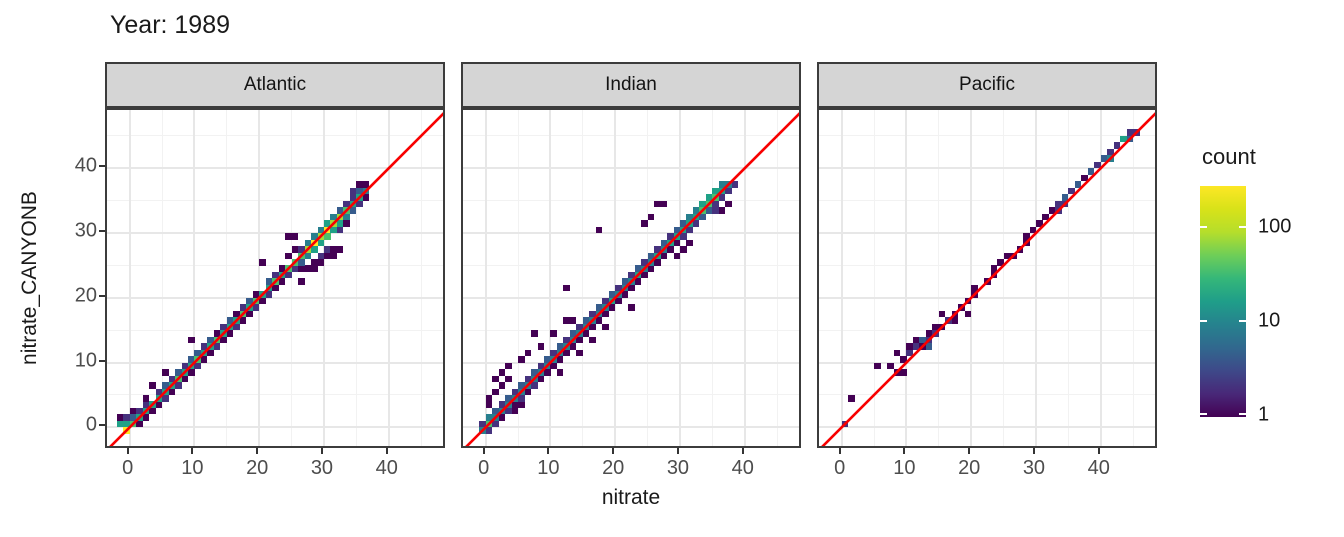 The image size is (1344, 537). I want to click on plot-title: Year: 1989, so click(170, 25).